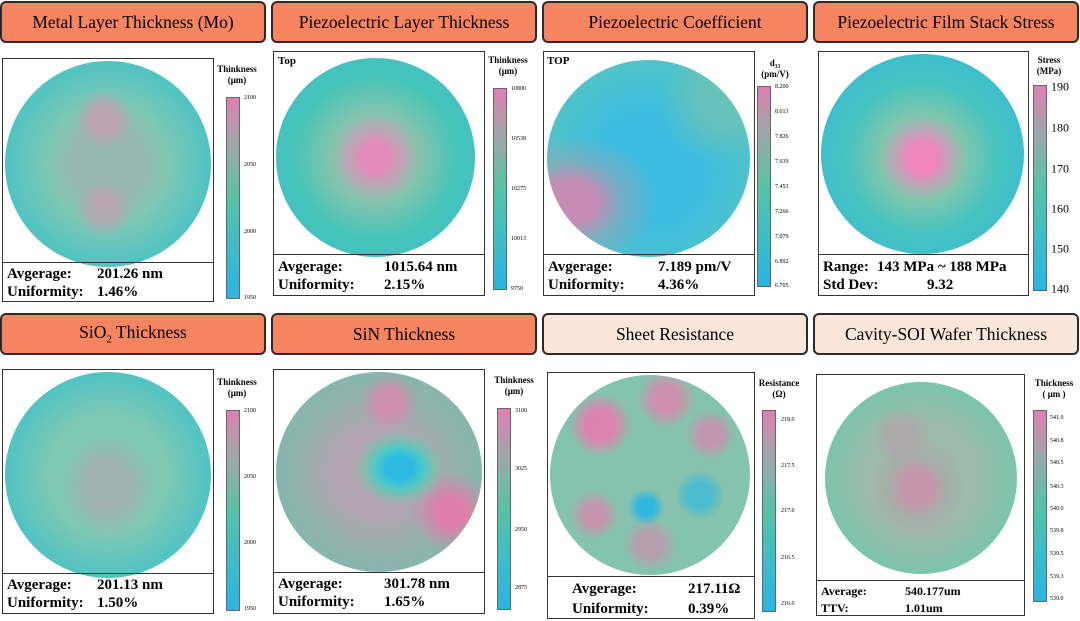 Image resolution: width=1080 pixels, height=621 pixels. What do you see at coordinates (946, 22) in the screenshot?
I see `header-film-stack-stress: Piezoelectric Film Stack Stress` at bounding box center [946, 22].